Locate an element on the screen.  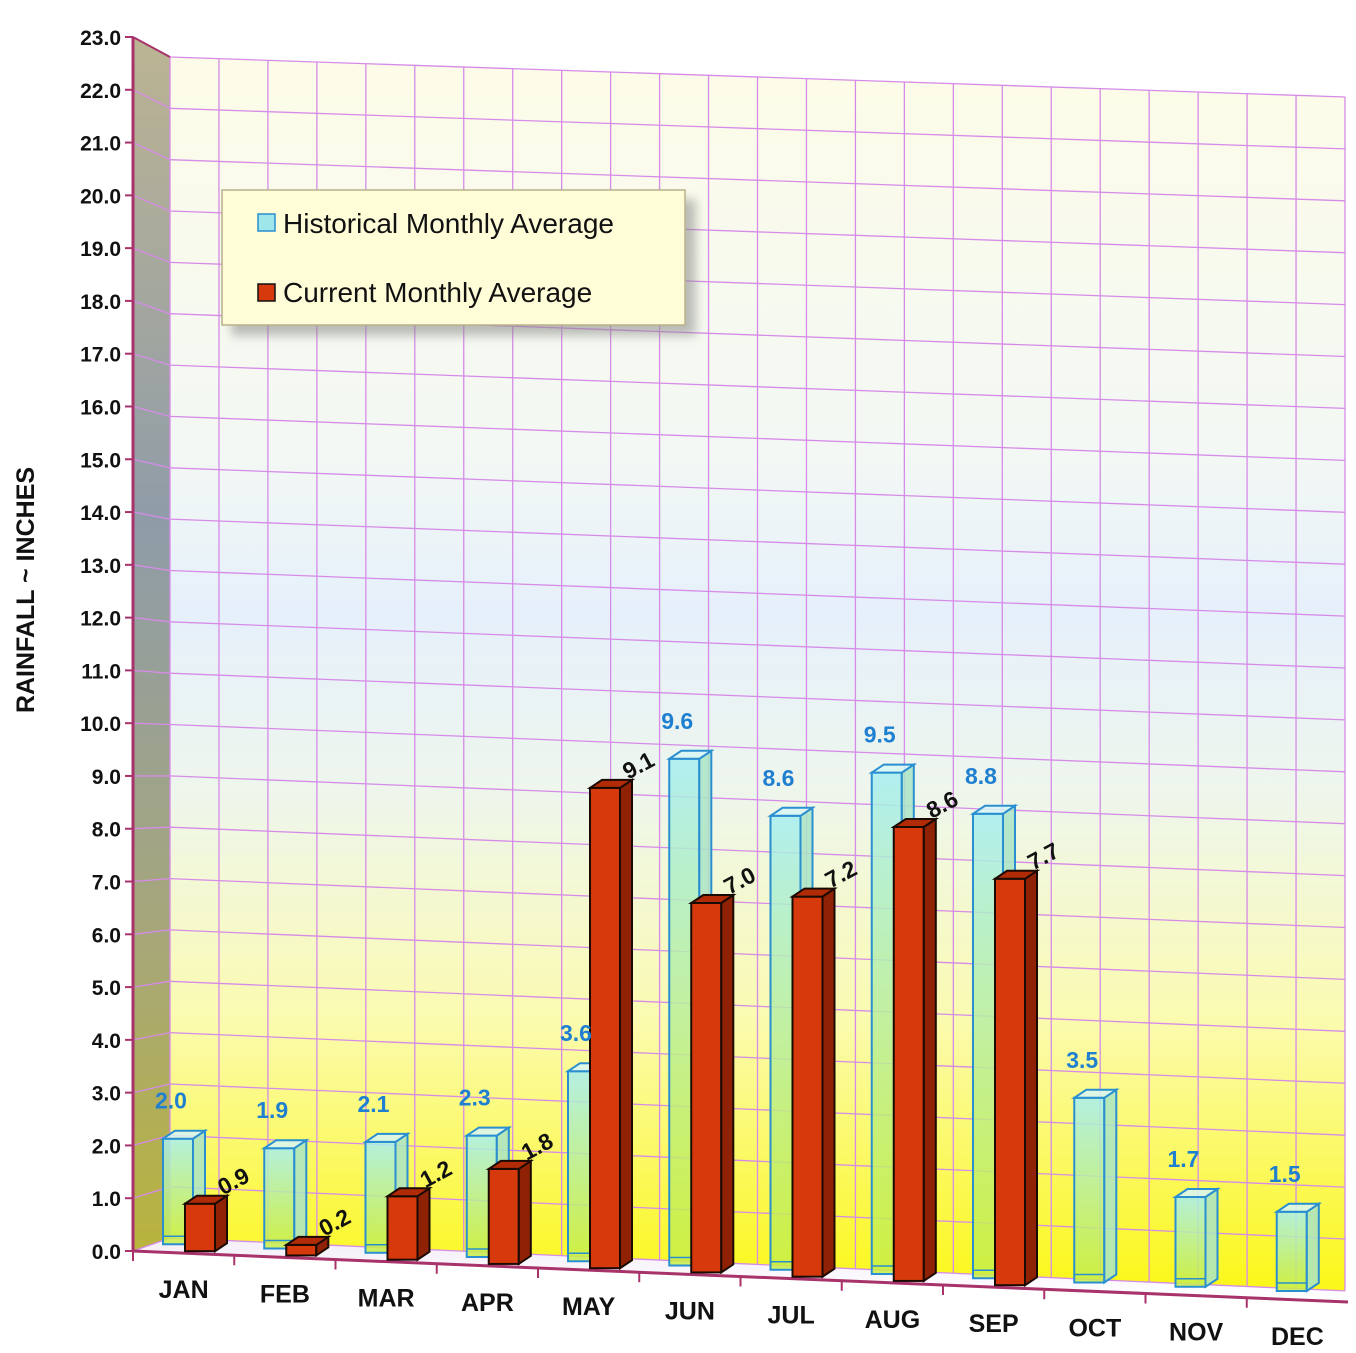
x-tick-label: JUN is located at coordinates (690, 1311).